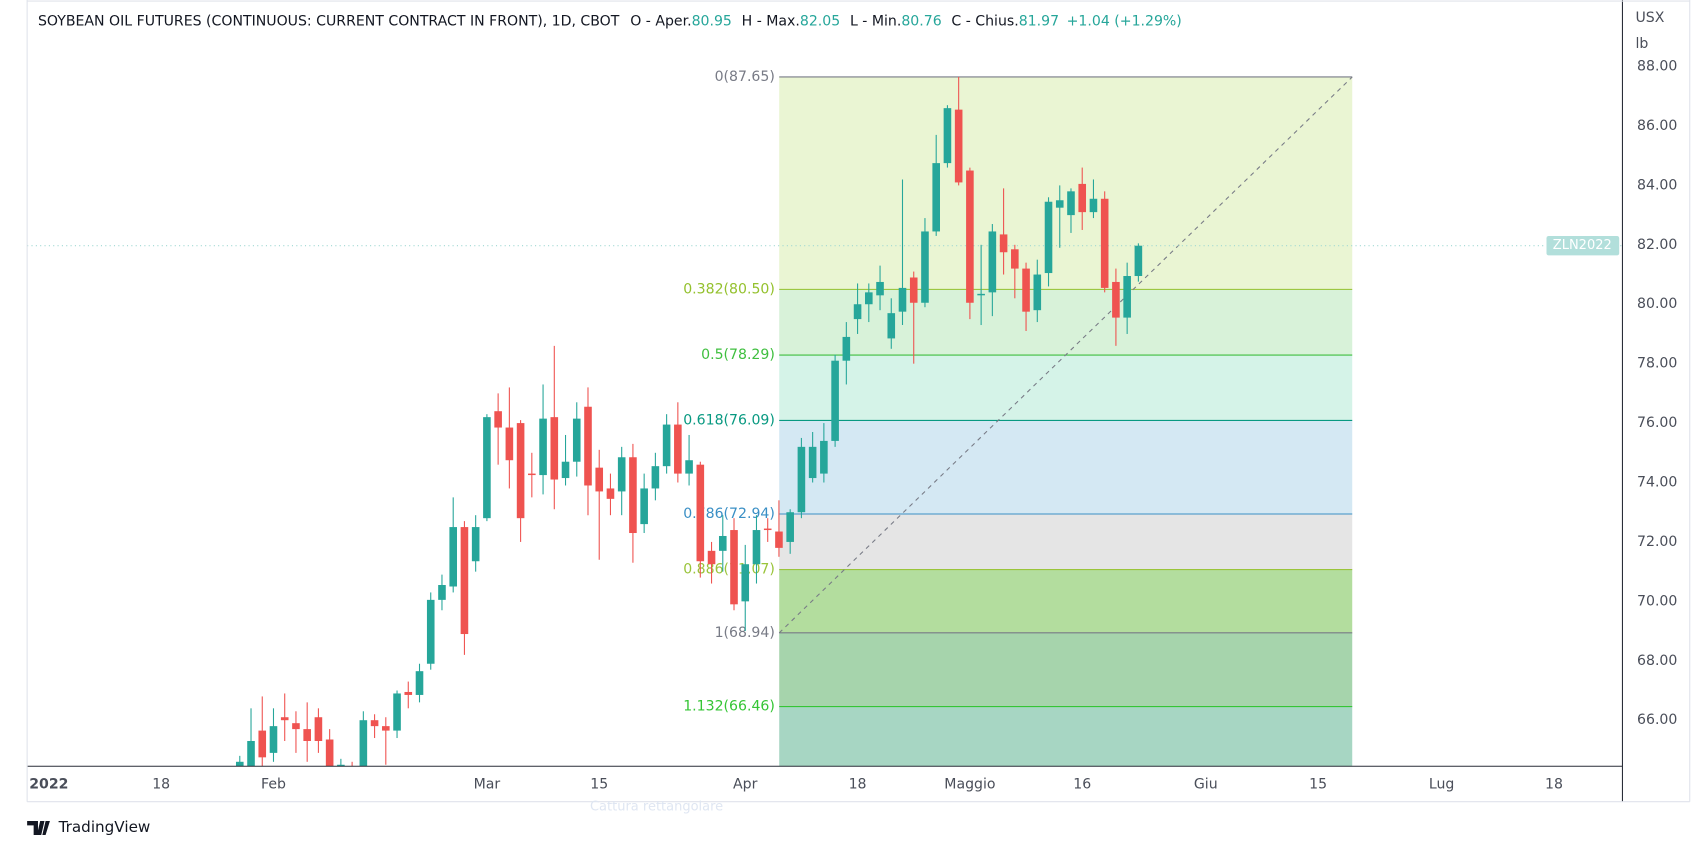 The height and width of the screenshot is (849, 1693). What do you see at coordinates (1657, 364) in the screenshot?
I see `y-tick-label: 78.00` at bounding box center [1657, 364].